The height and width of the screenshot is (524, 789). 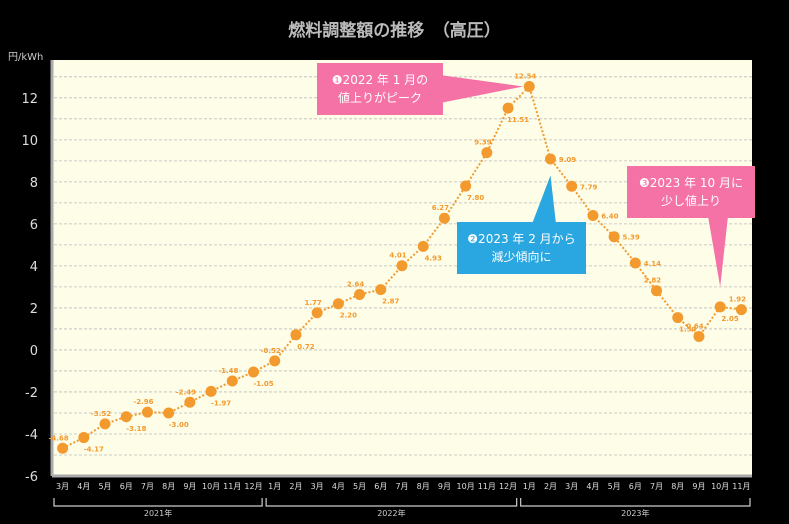 I want to click on data-label: -4.17, so click(x=94, y=450).